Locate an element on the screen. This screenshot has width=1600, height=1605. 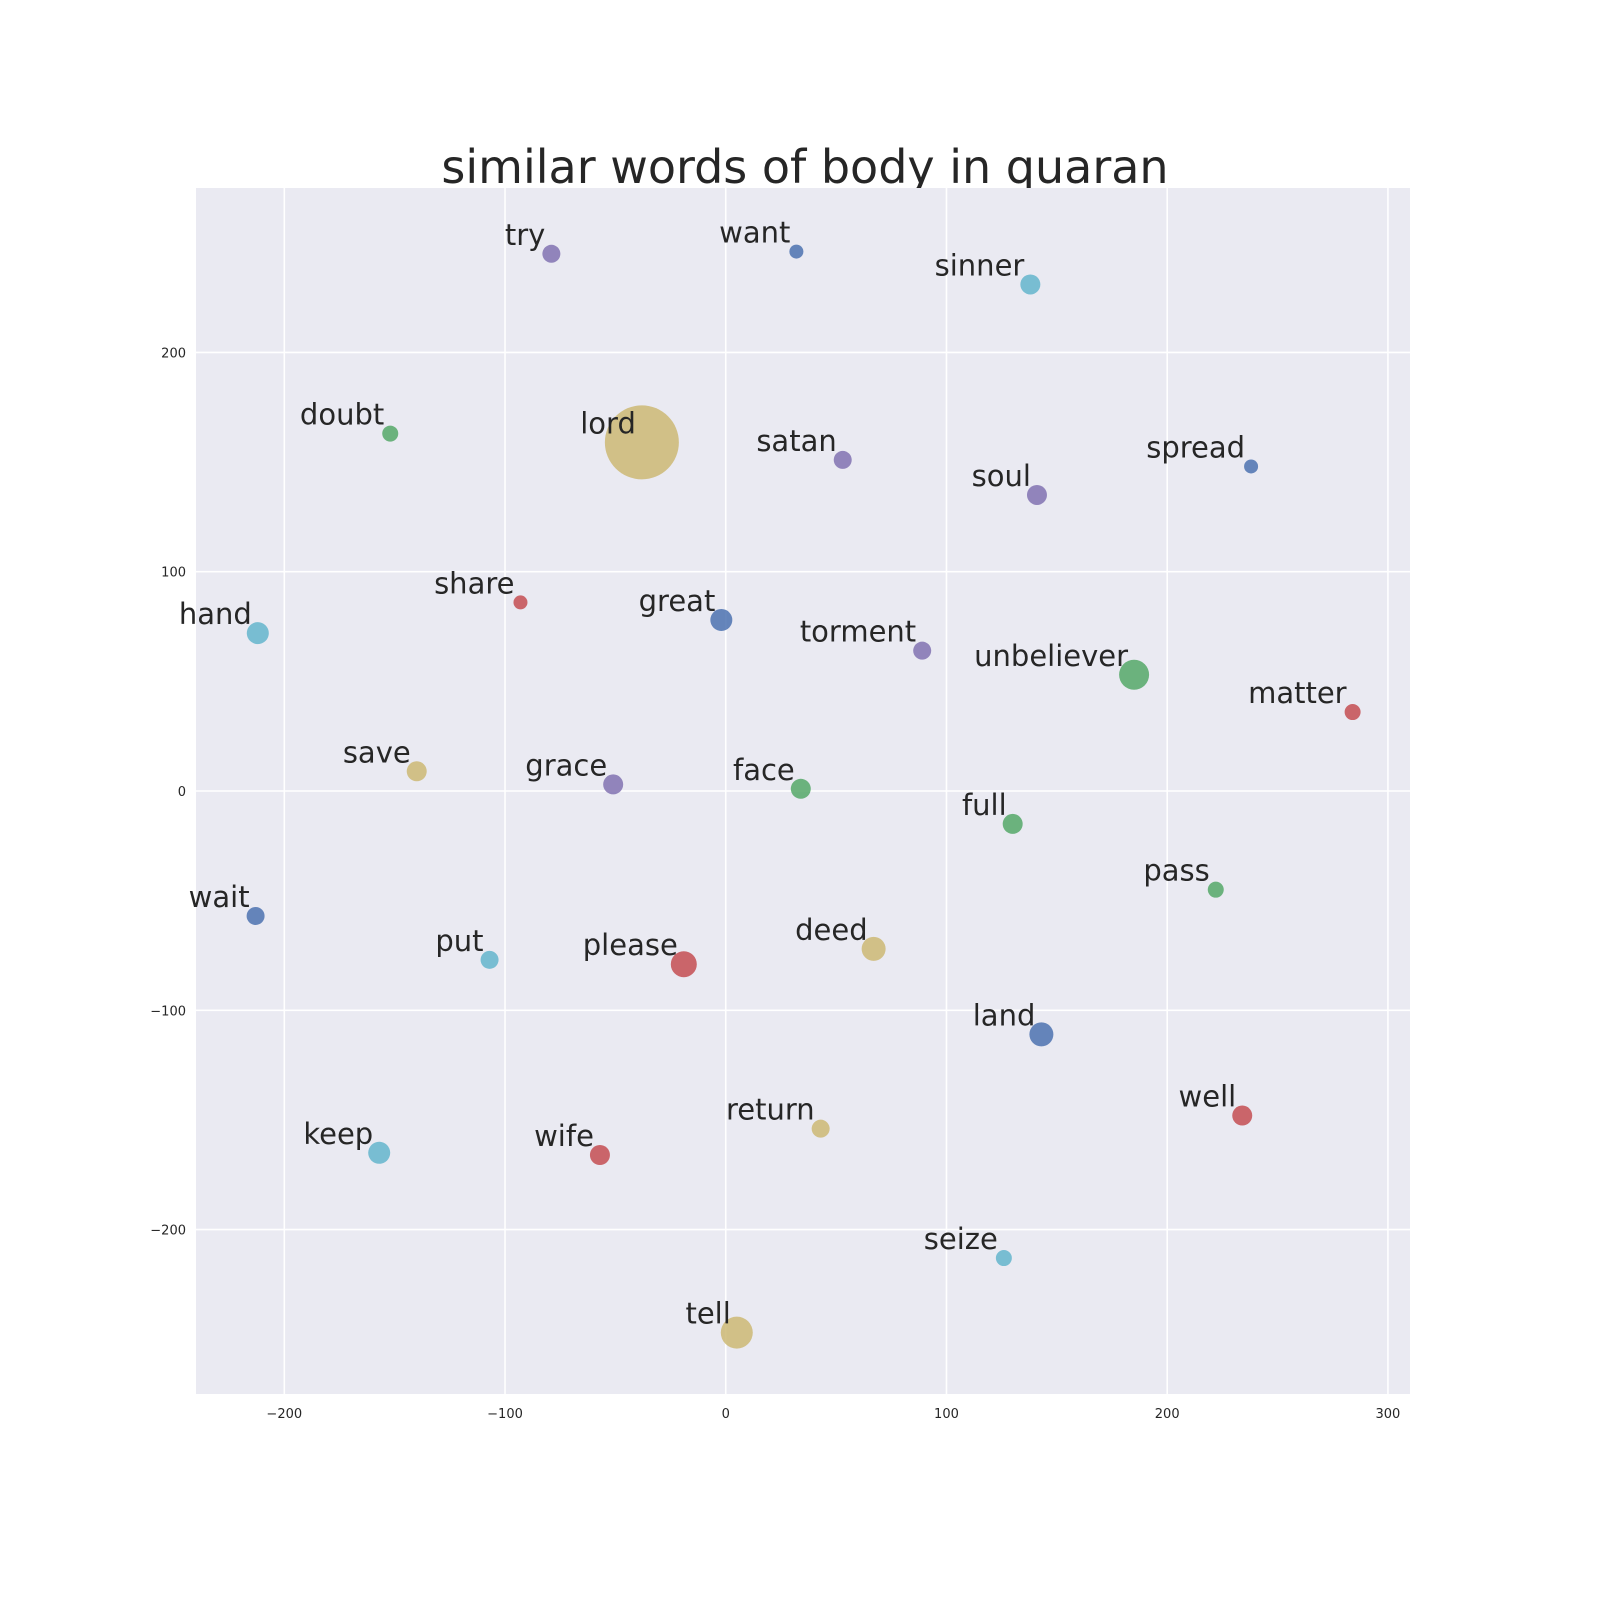
point-label-please: please is located at coordinates (630, 945).